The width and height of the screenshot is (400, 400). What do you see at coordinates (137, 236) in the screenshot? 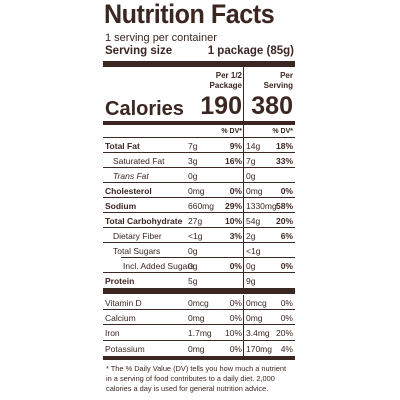
I see `nutrient-label: Dietary Fiber` at bounding box center [137, 236].